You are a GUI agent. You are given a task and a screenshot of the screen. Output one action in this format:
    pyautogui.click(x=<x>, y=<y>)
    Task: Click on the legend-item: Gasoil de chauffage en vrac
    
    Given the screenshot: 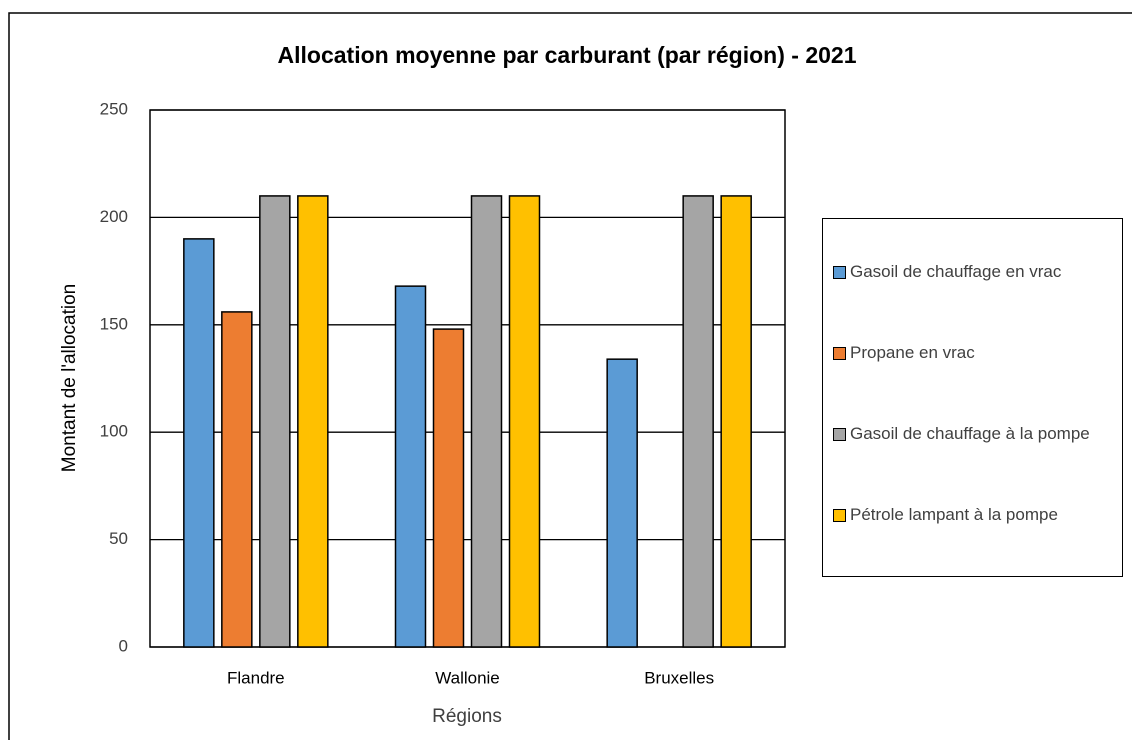 What is the action you would take?
    pyautogui.click(x=972, y=272)
    